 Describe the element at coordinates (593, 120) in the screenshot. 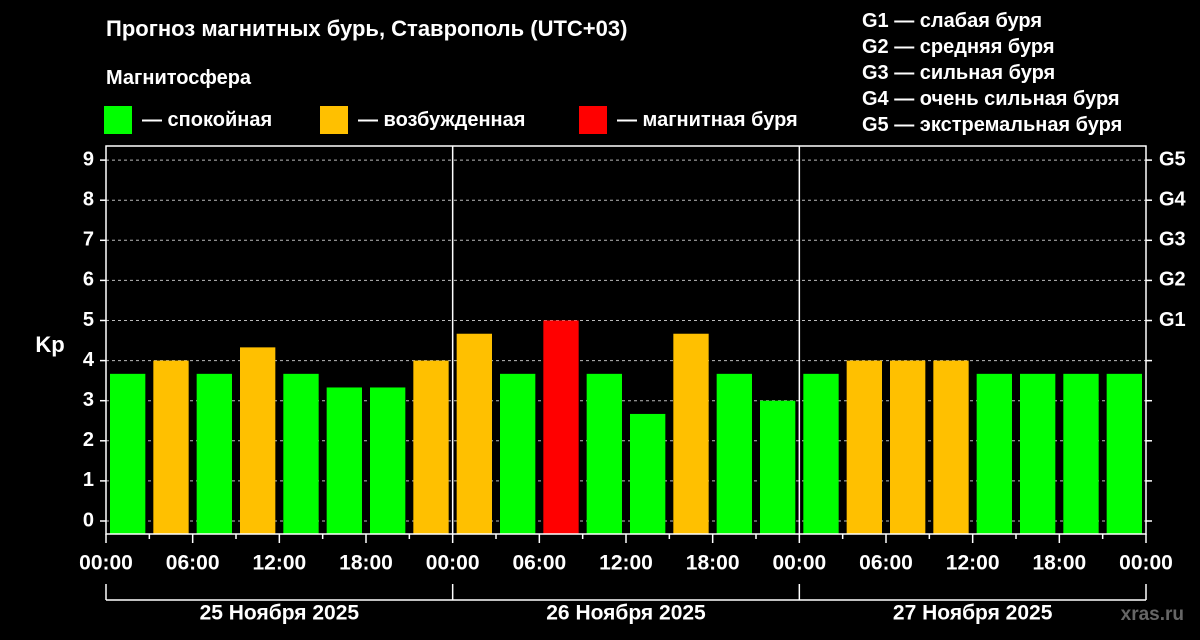

I see `legend-swatch-storm` at that location.